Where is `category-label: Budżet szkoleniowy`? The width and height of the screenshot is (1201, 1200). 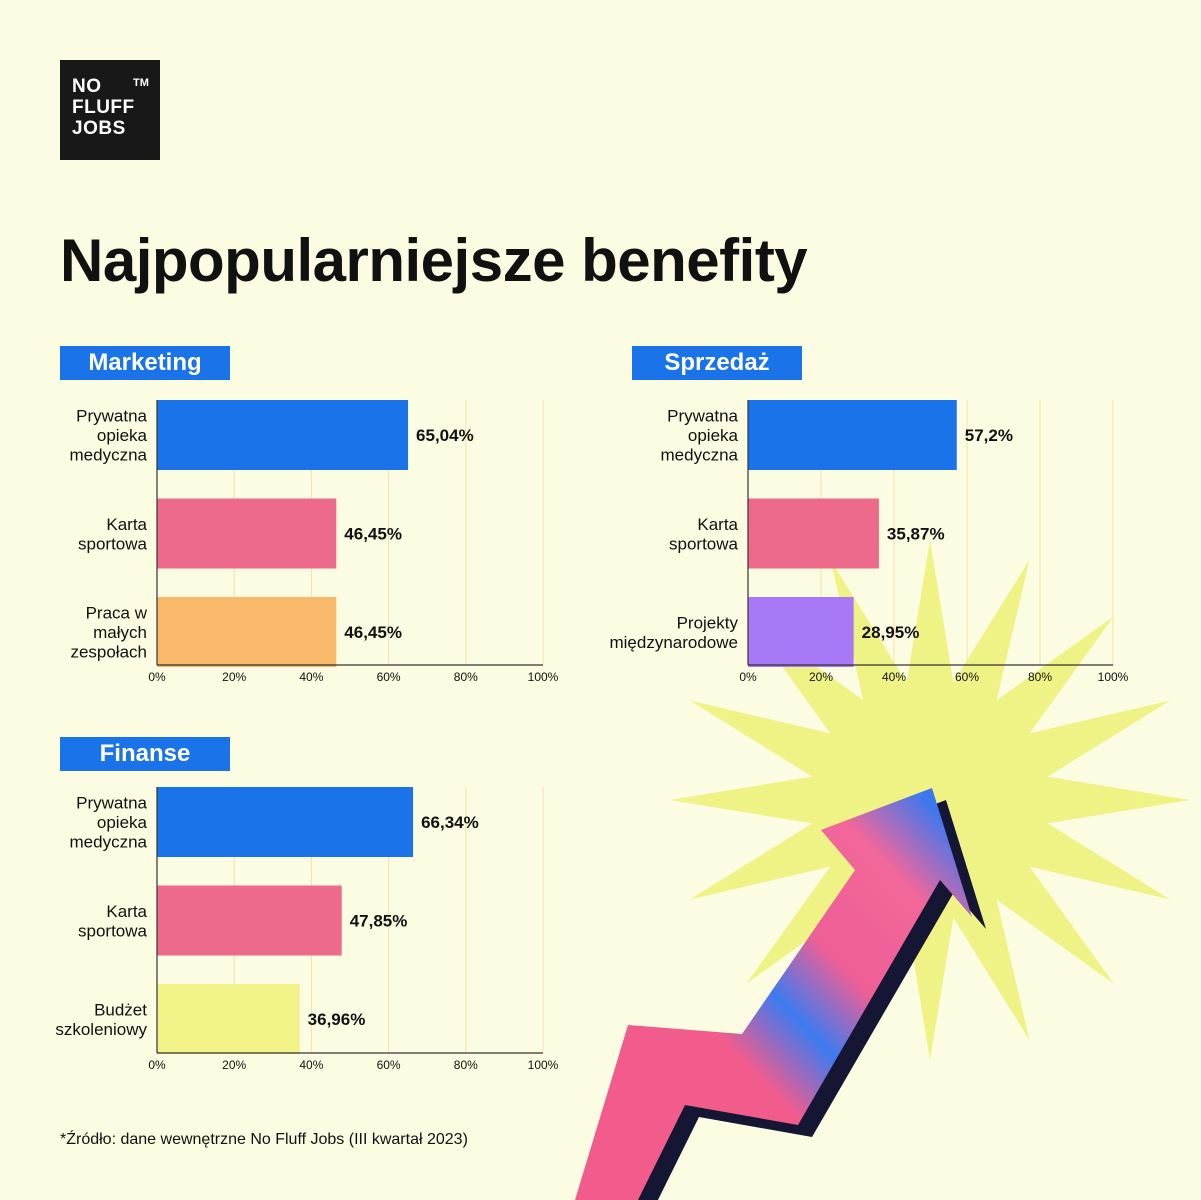 category-label: Budżet szkoleniowy is located at coordinates (101, 1019).